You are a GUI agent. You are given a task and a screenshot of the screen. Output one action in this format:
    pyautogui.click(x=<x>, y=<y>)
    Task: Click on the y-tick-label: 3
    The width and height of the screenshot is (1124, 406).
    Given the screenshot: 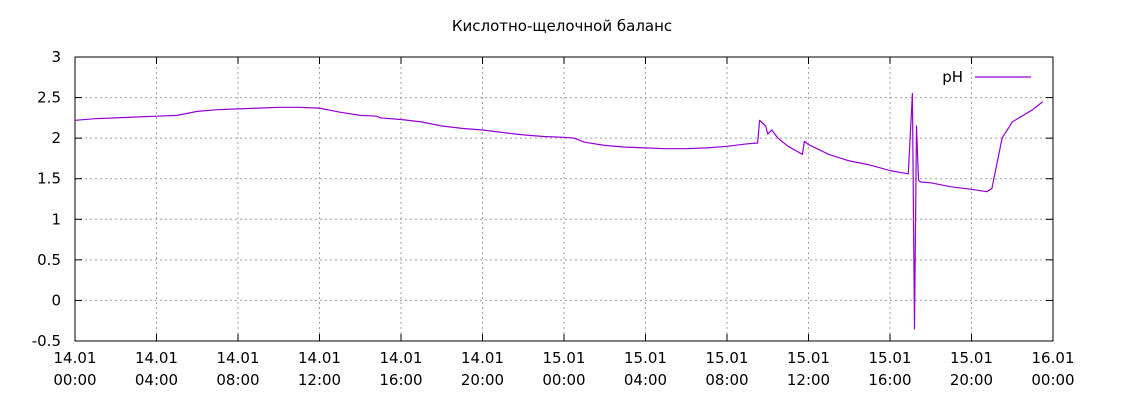 What is the action you would take?
    pyautogui.click(x=56, y=57)
    